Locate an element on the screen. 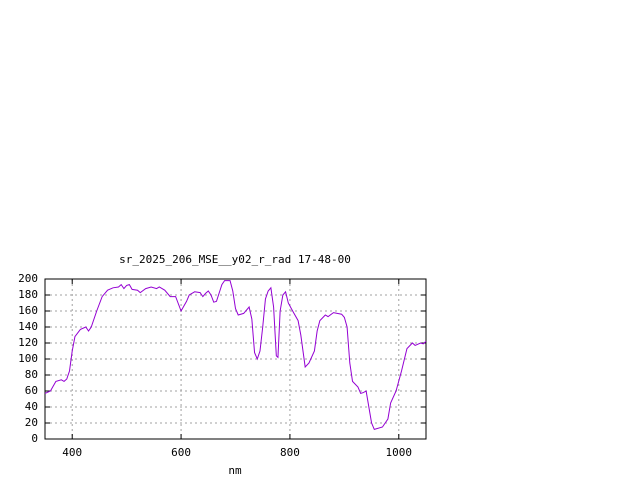  x-axis-label: nm is located at coordinates (235, 470).